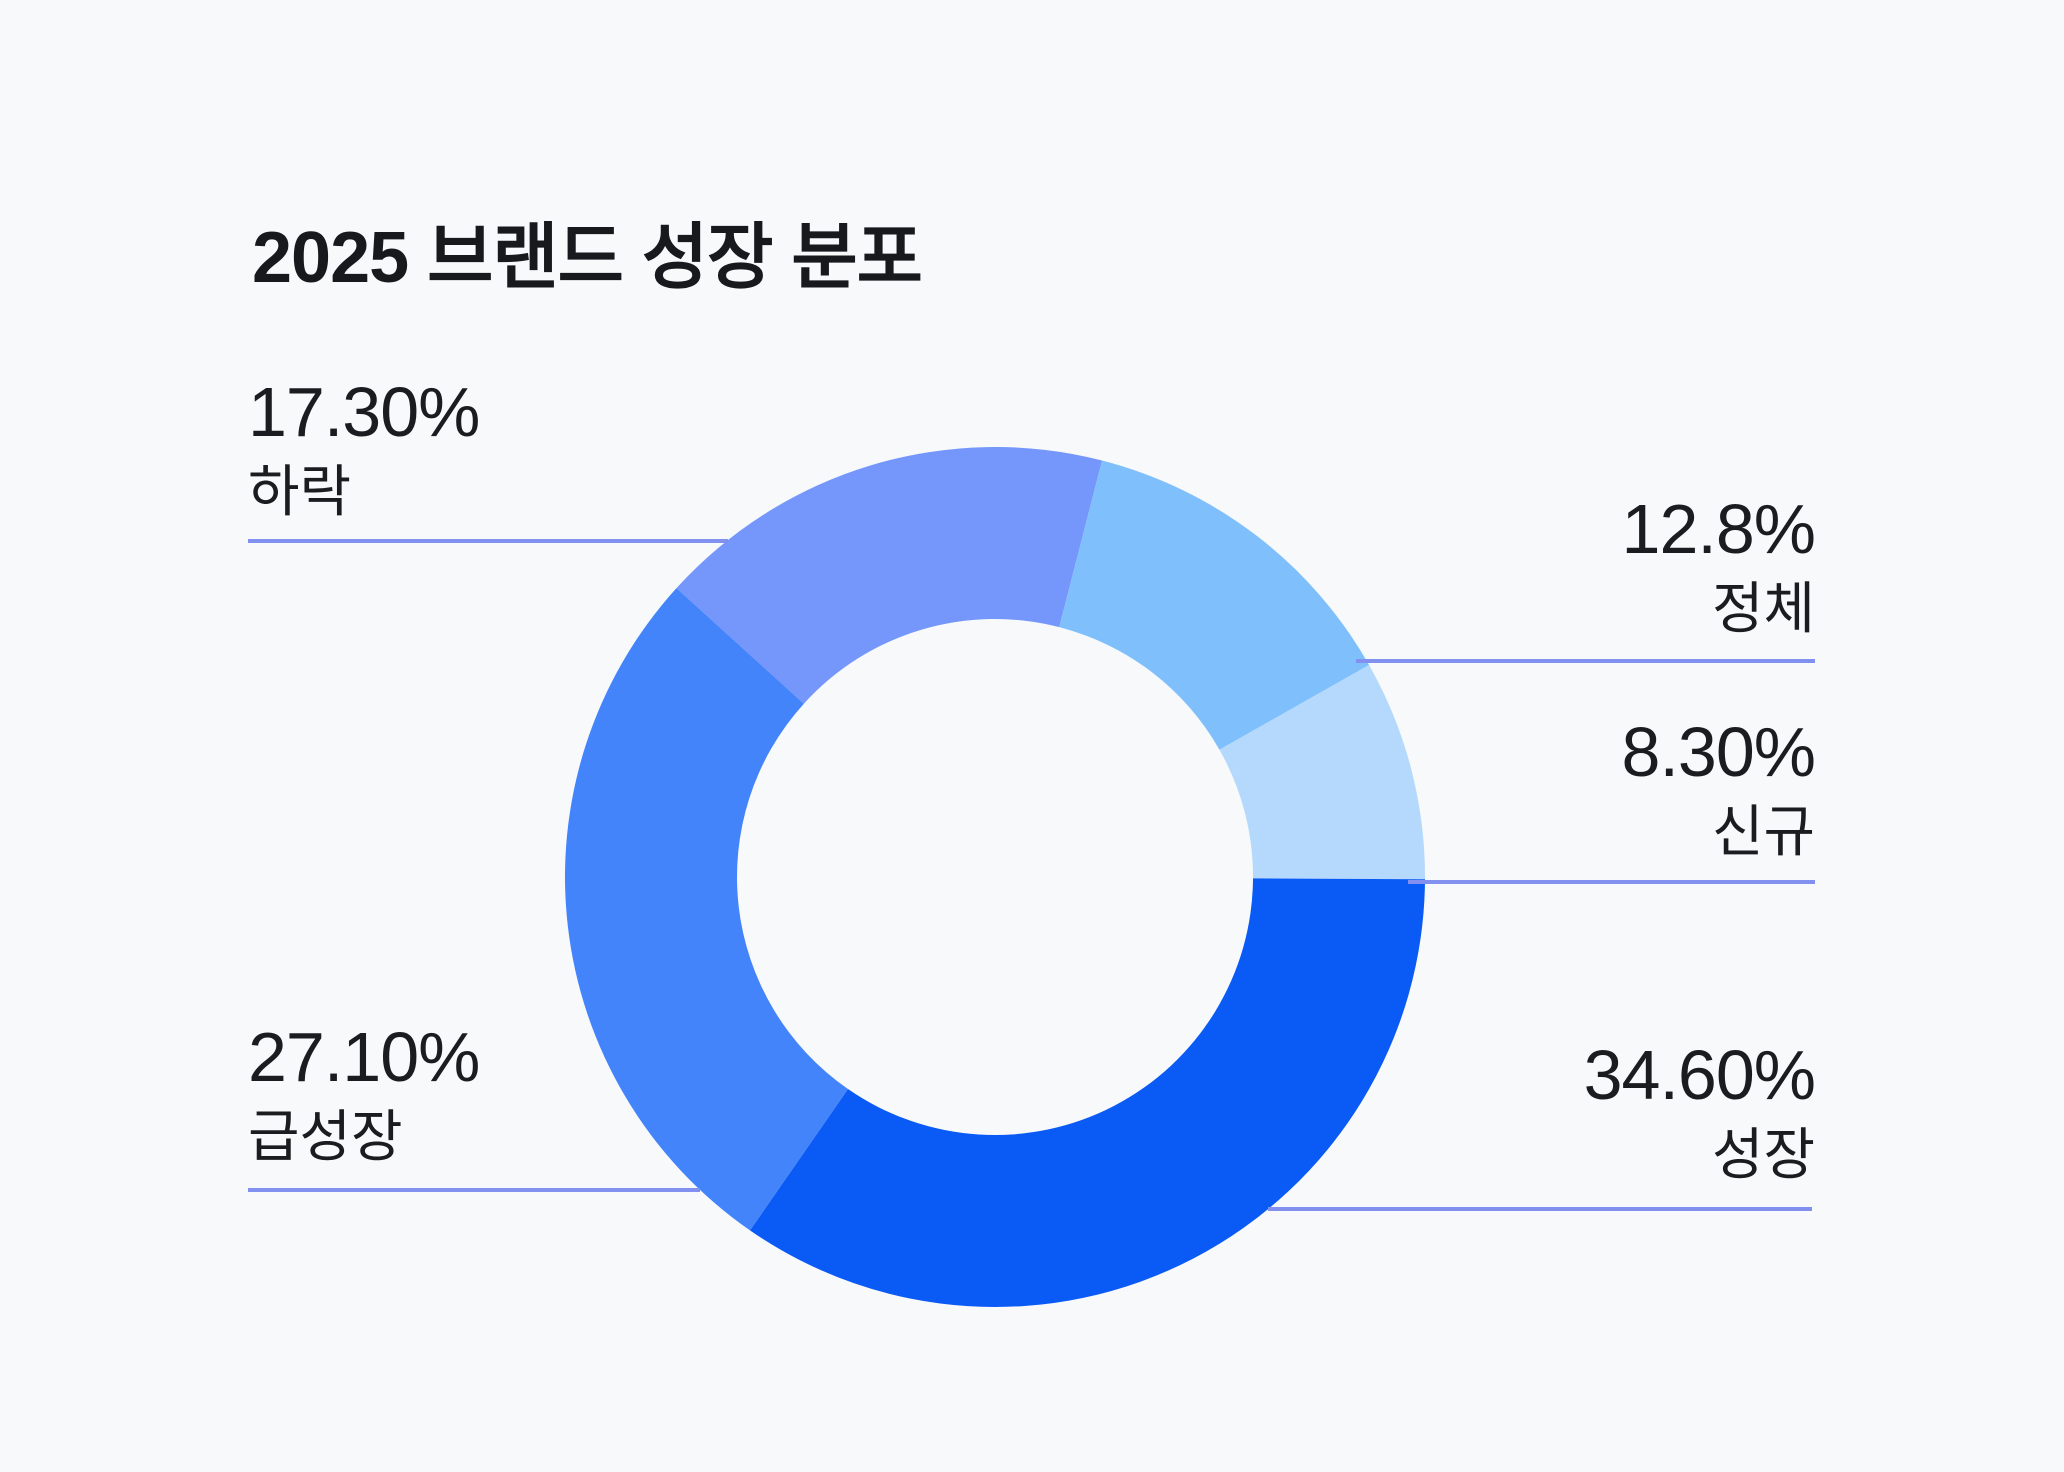  Describe the element at coordinates (1214, 605) in the screenshot. I see `slice-stagnant` at that location.